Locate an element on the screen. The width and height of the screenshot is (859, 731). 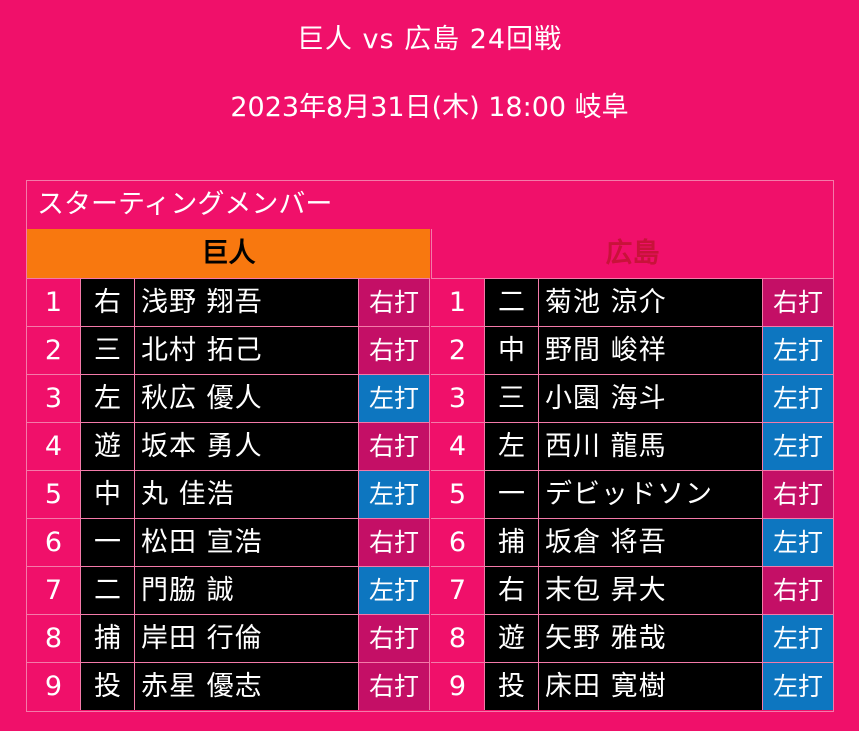
player-name: 矢野 雅哉 is located at coordinates (651, 638).